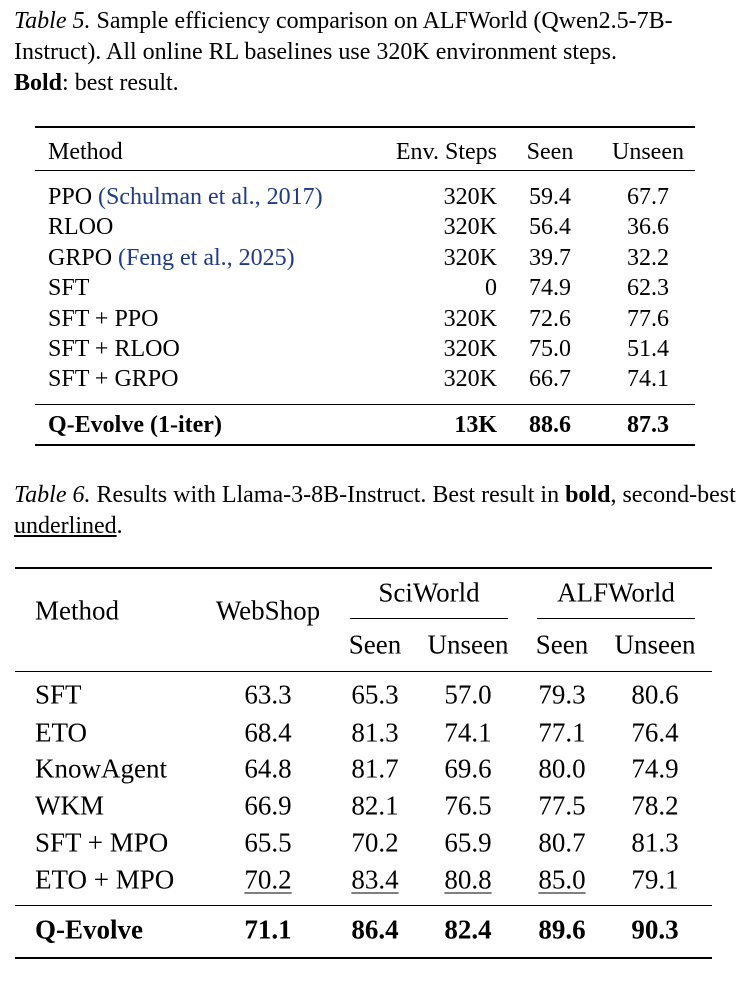 Image resolution: width=754 pixels, height=988 pixels. I want to click on cell: 66.7, so click(550, 379).